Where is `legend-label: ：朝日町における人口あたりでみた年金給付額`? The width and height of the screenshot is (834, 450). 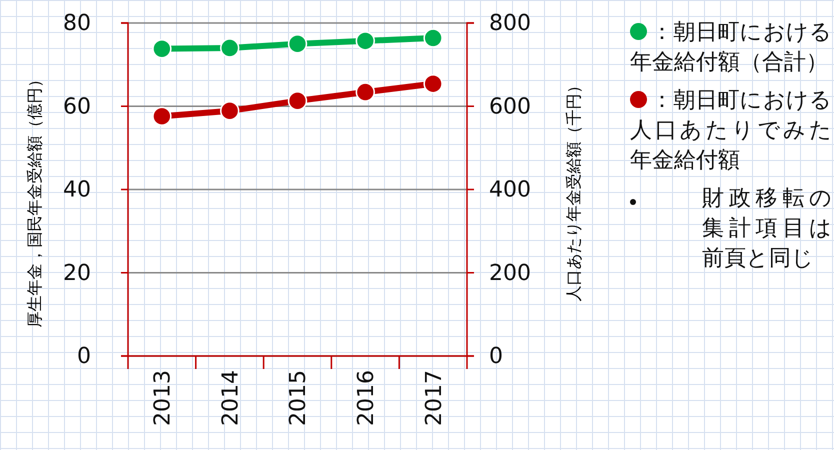
legend-label: ：朝日町における人口あたりでみた年金給付額 is located at coordinates (731, 130).